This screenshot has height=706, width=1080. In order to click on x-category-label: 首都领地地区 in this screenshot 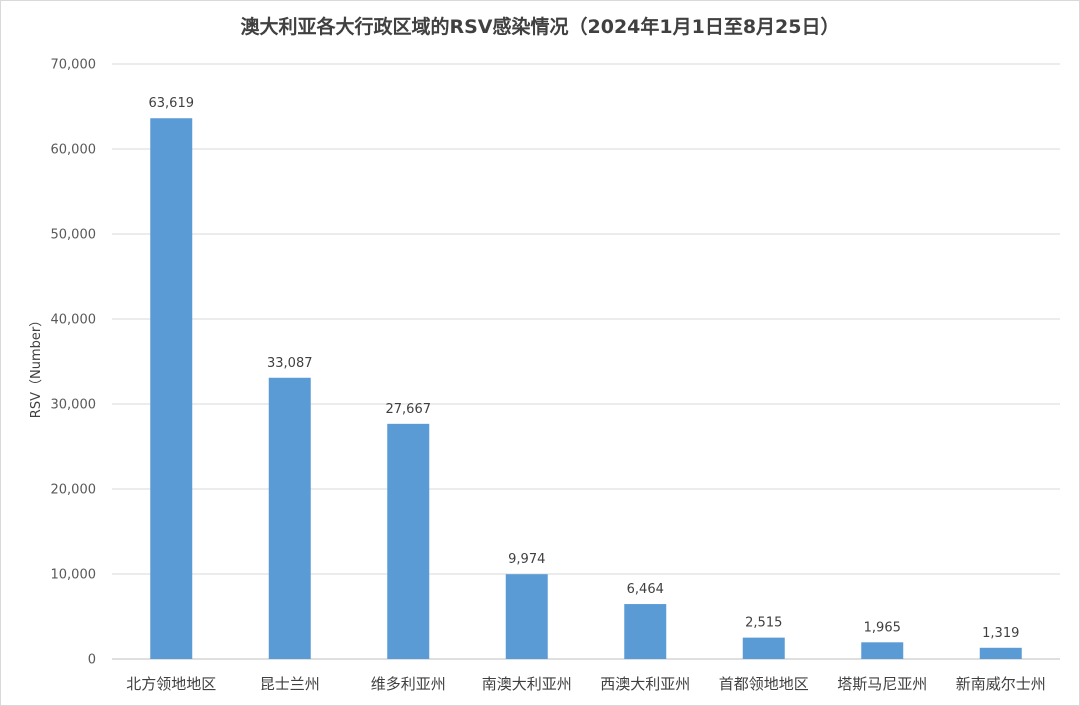, I will do `click(764, 684)`.